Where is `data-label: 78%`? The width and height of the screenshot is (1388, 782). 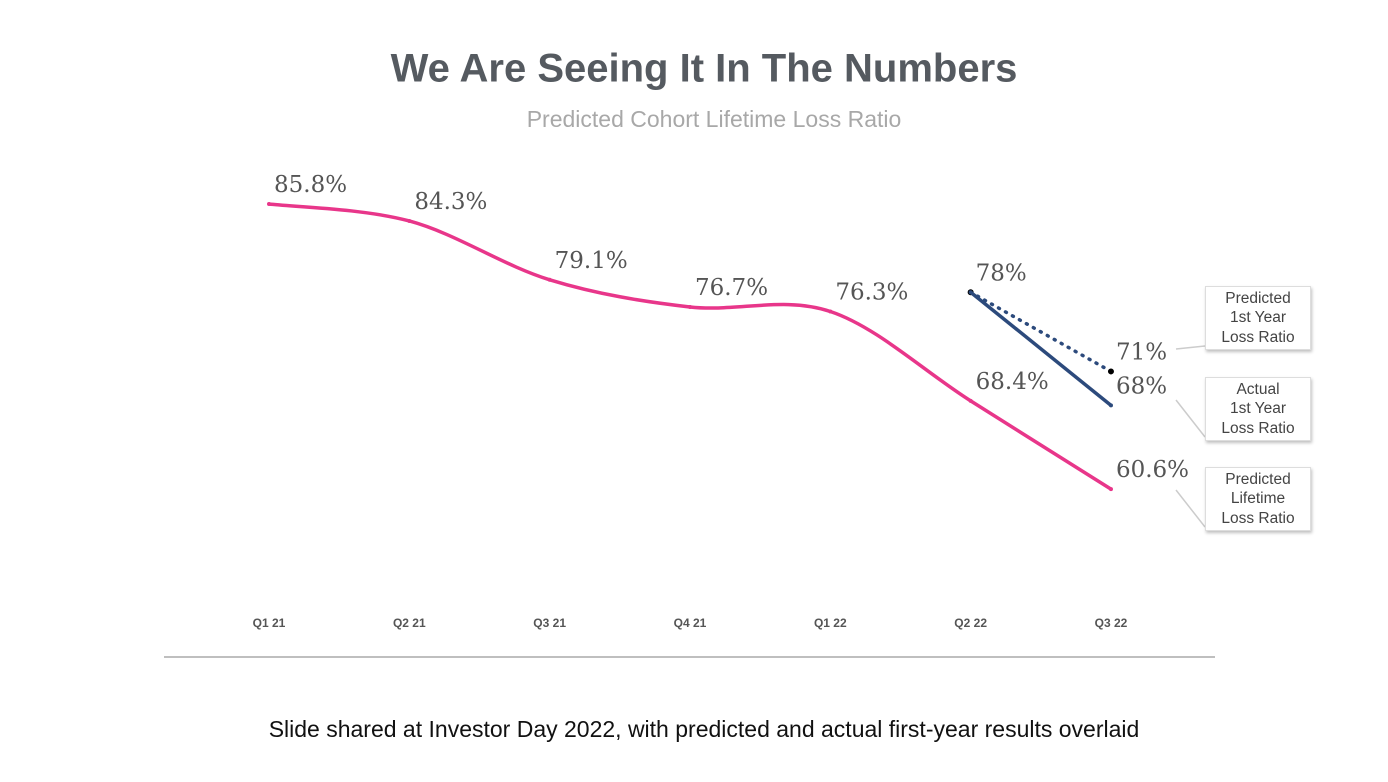
data-label: 78% is located at coordinates (1001, 273).